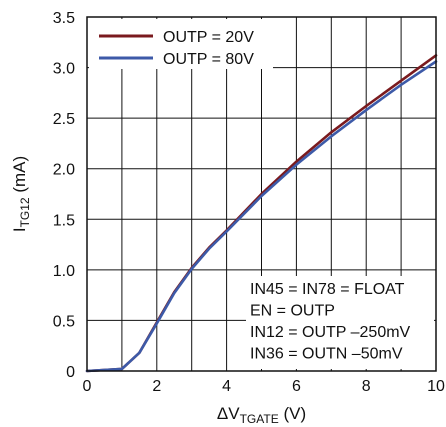  Describe the element at coordinates (292, 413) in the screenshot. I see `x-axis-title-suffix: (V)` at that location.